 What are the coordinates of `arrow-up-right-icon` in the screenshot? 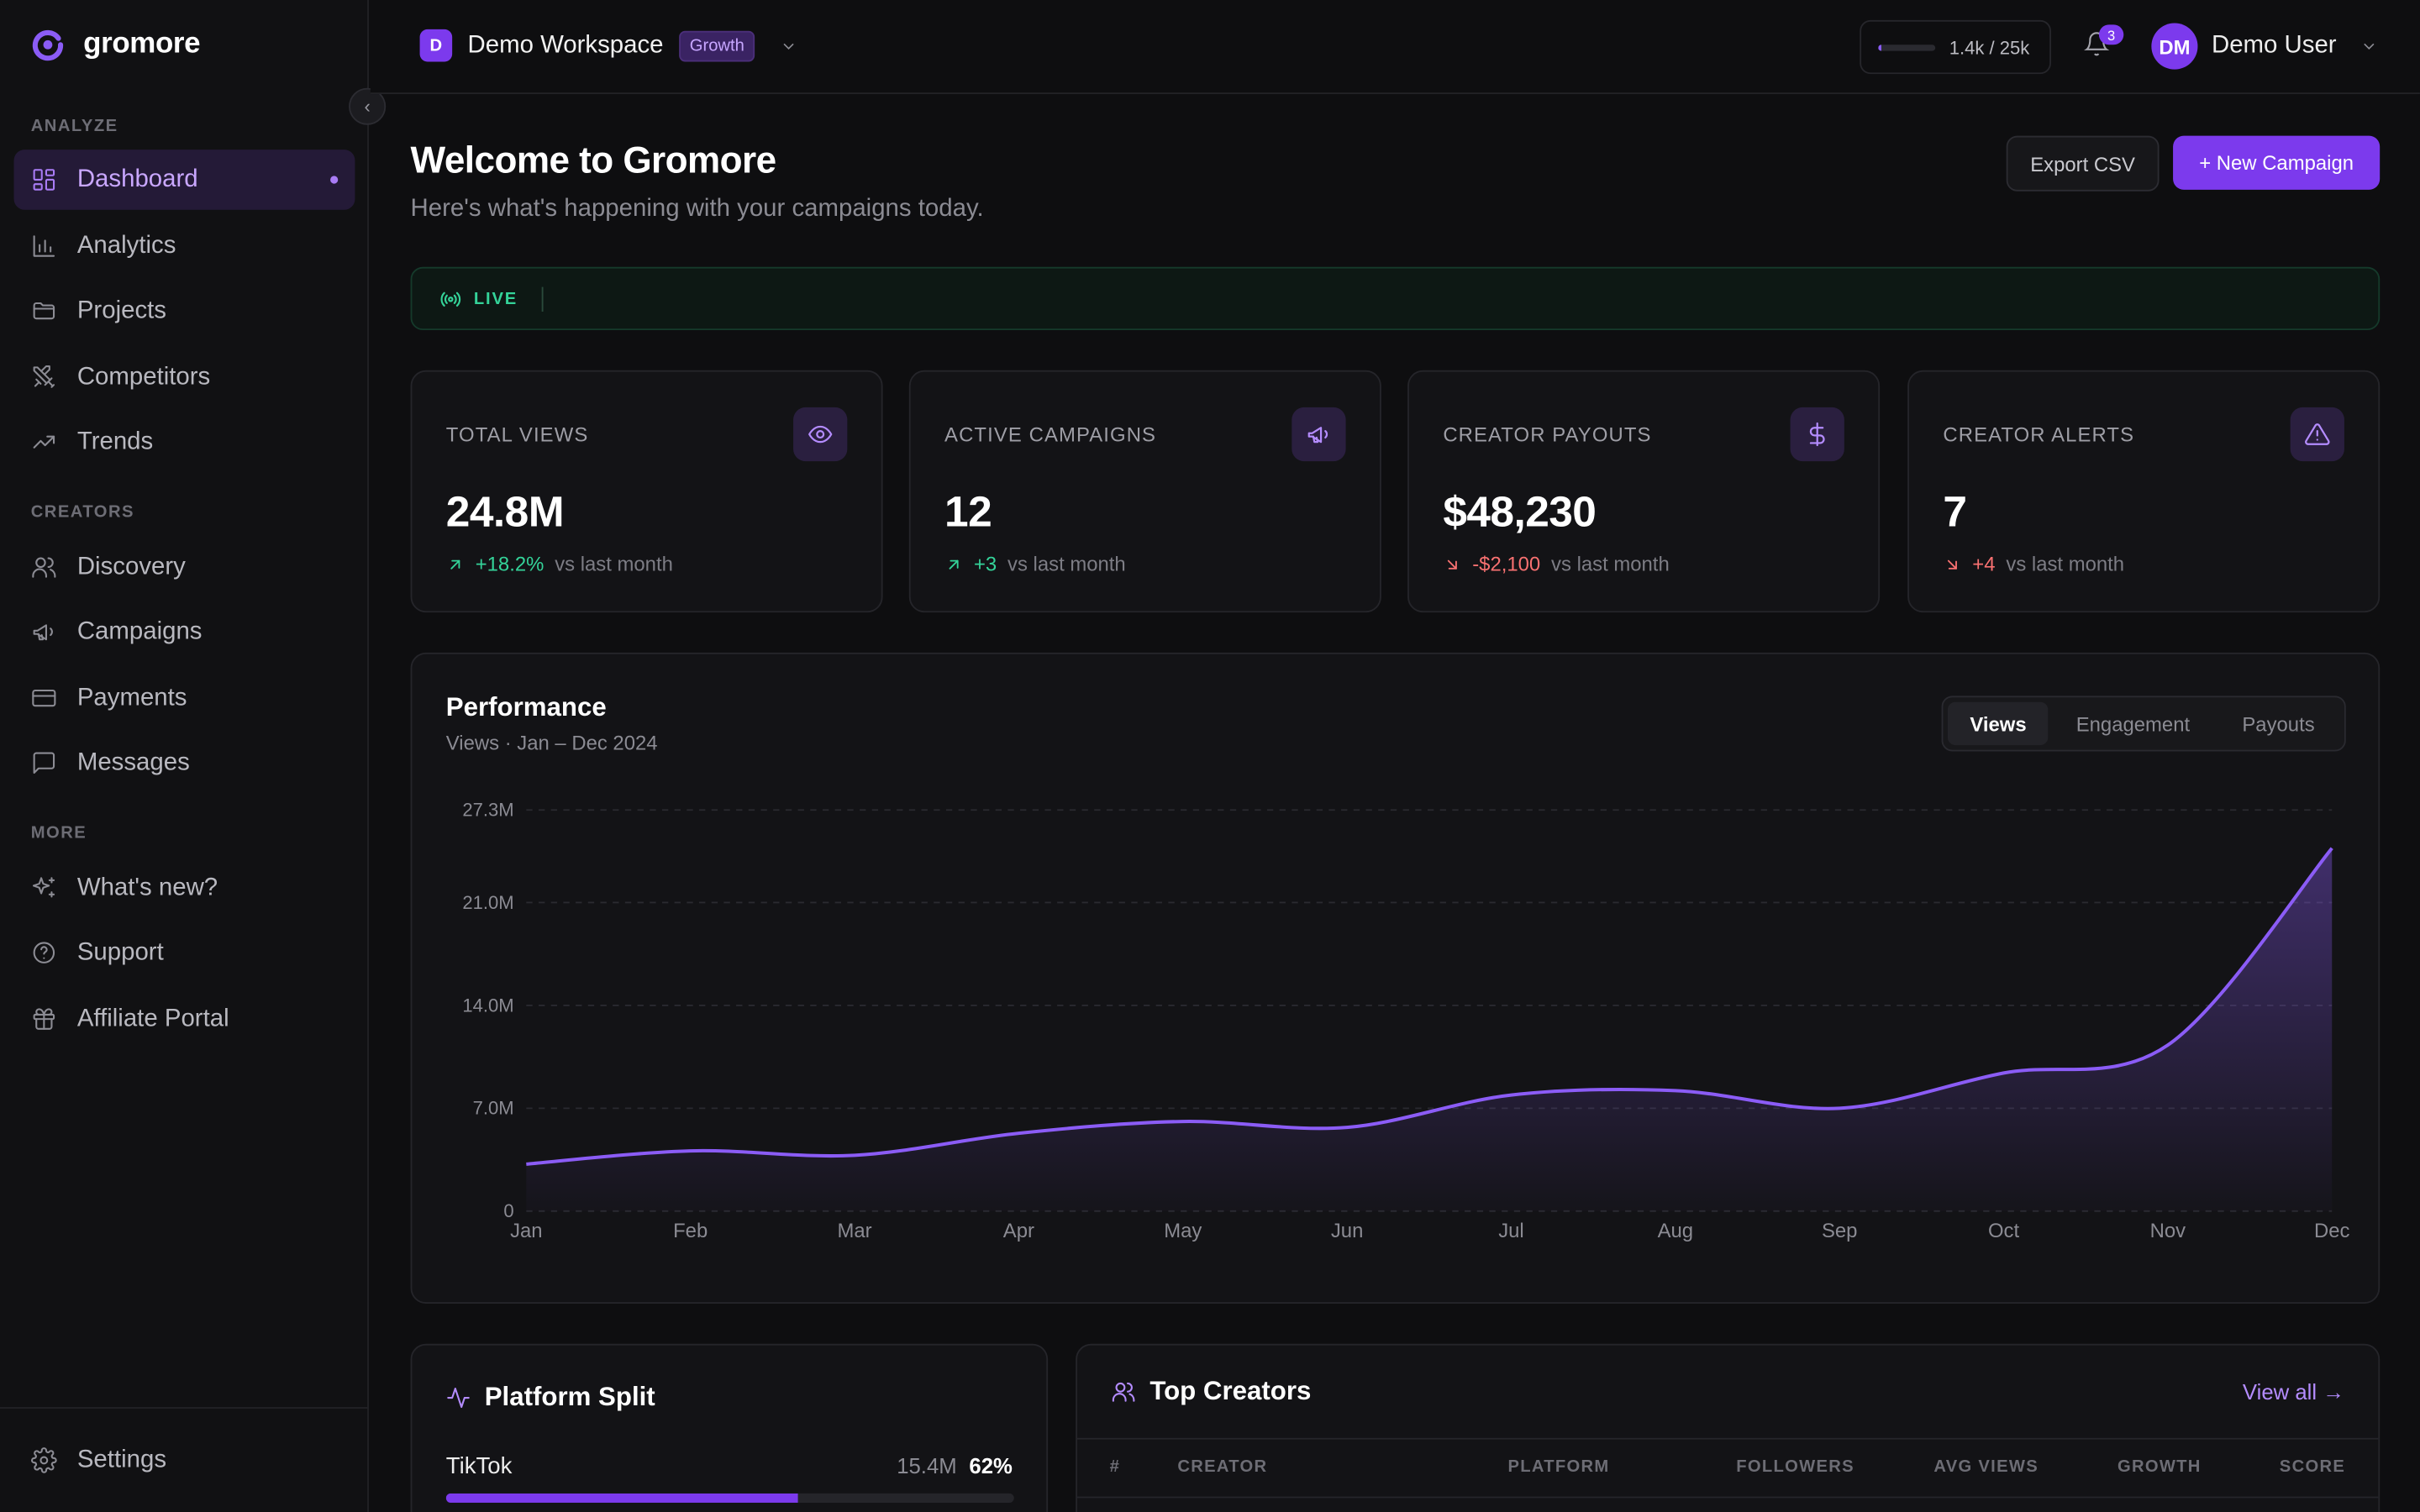 It's located at (455, 564).